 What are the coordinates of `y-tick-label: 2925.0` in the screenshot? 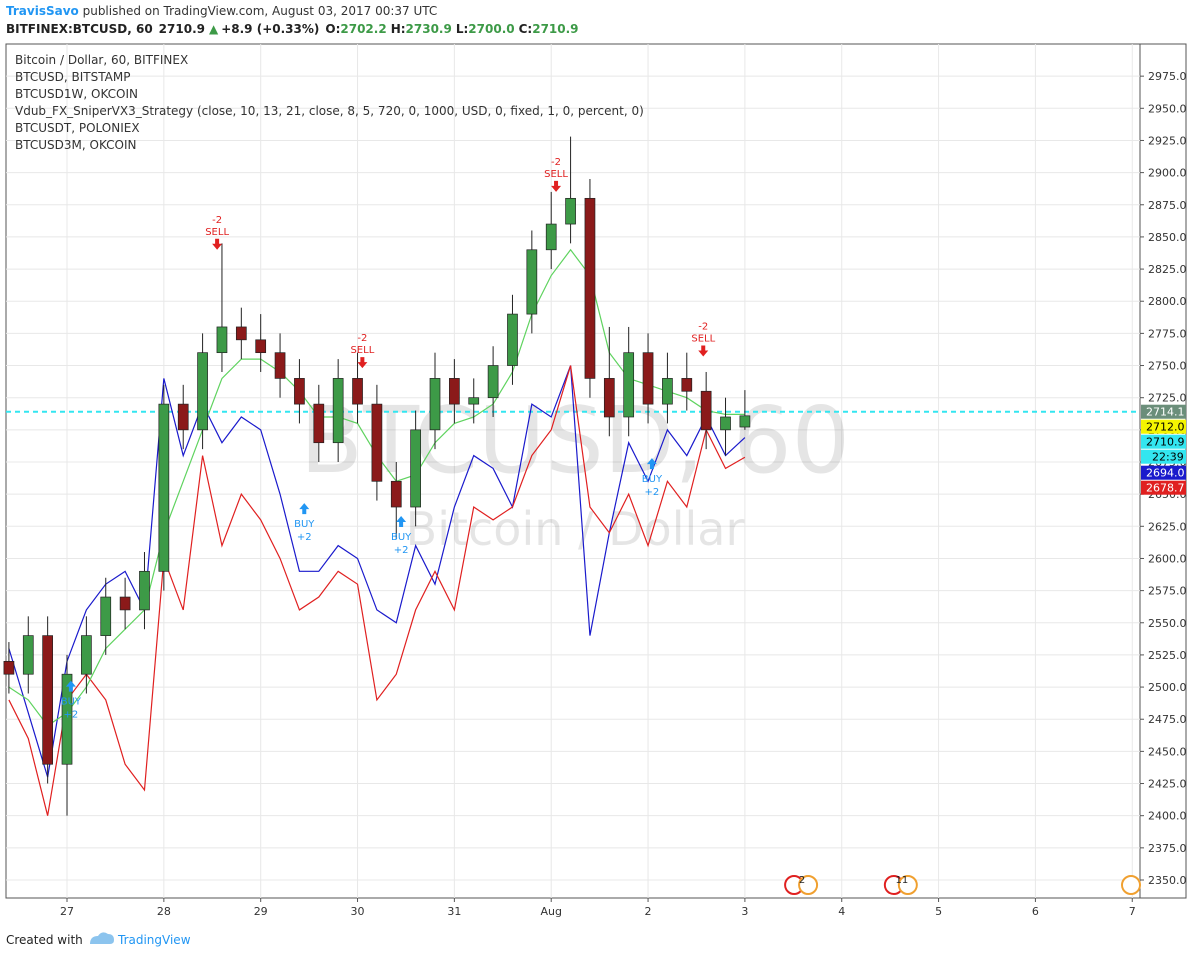 It's located at (1167, 140).